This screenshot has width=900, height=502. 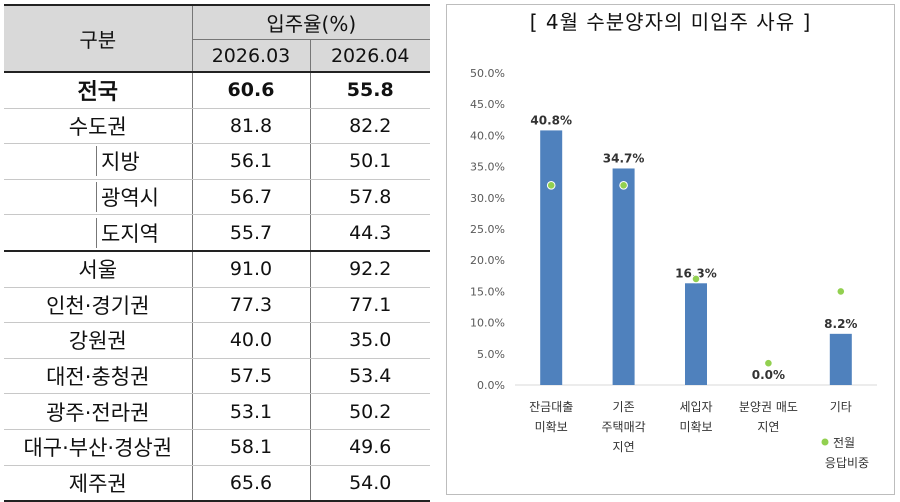 I want to click on cell-march: 65.6, so click(x=251, y=483).